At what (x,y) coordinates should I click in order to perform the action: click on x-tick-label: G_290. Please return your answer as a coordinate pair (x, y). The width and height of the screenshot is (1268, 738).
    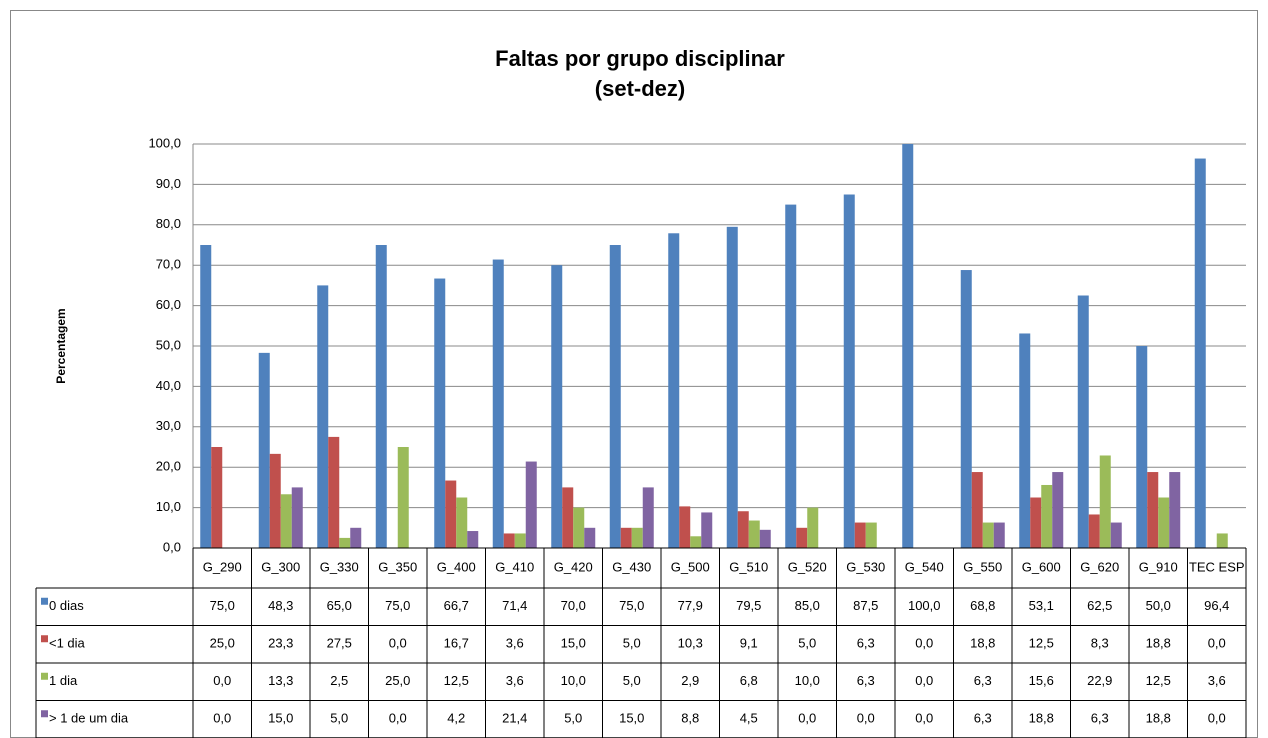
    Looking at the image, I should click on (222, 566).